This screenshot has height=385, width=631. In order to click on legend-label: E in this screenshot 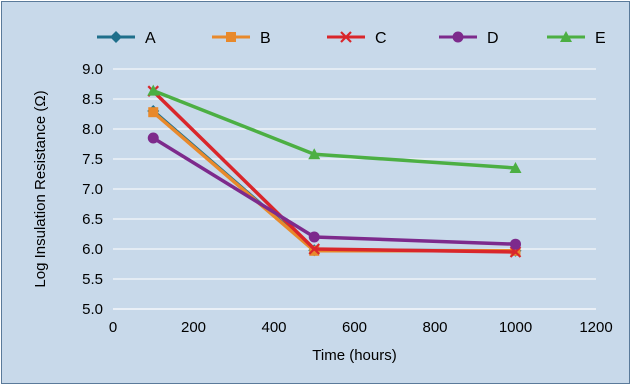, I will do `click(600, 38)`.